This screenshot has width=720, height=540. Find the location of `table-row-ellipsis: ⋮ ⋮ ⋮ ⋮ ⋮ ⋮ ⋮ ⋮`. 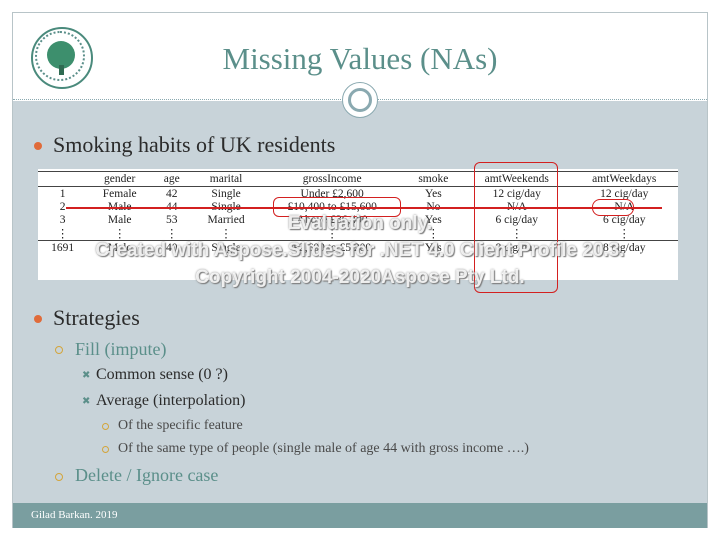

table-row-ellipsis: ⋮ ⋮ ⋮ ⋮ ⋮ ⋮ ⋮ ⋮ is located at coordinates (358, 233).